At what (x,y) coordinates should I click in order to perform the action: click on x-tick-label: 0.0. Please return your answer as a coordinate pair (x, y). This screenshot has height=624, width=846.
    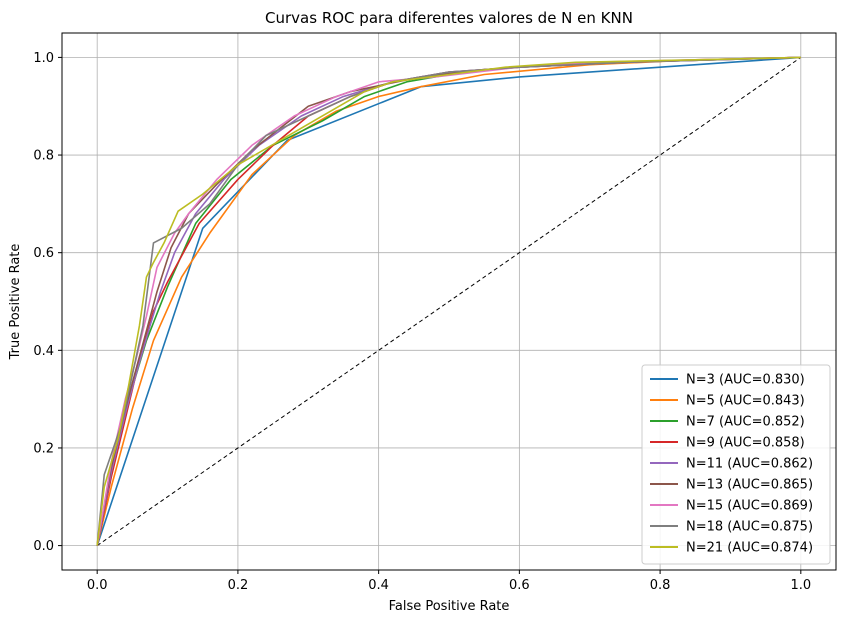
    Looking at the image, I should click on (97, 585).